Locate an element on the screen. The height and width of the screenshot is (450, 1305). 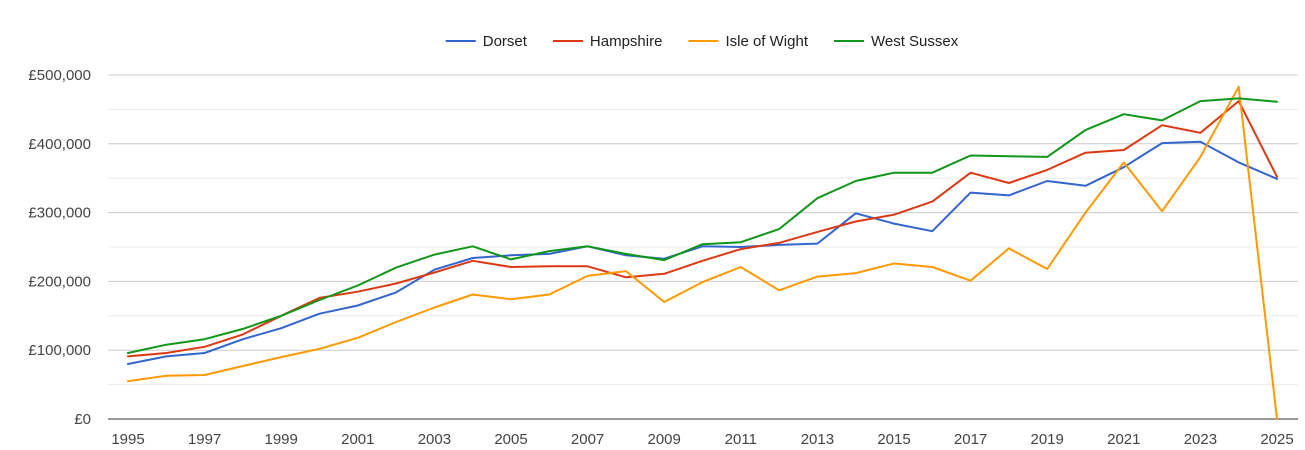
x-tick-label: 2017 is located at coordinates (970, 439).